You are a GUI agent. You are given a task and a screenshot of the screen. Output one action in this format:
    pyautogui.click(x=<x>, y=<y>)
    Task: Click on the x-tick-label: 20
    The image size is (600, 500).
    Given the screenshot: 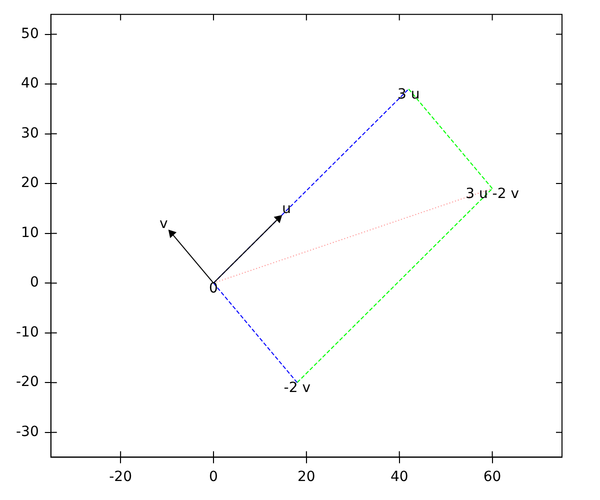 What is the action you would take?
    pyautogui.click(x=307, y=477)
    